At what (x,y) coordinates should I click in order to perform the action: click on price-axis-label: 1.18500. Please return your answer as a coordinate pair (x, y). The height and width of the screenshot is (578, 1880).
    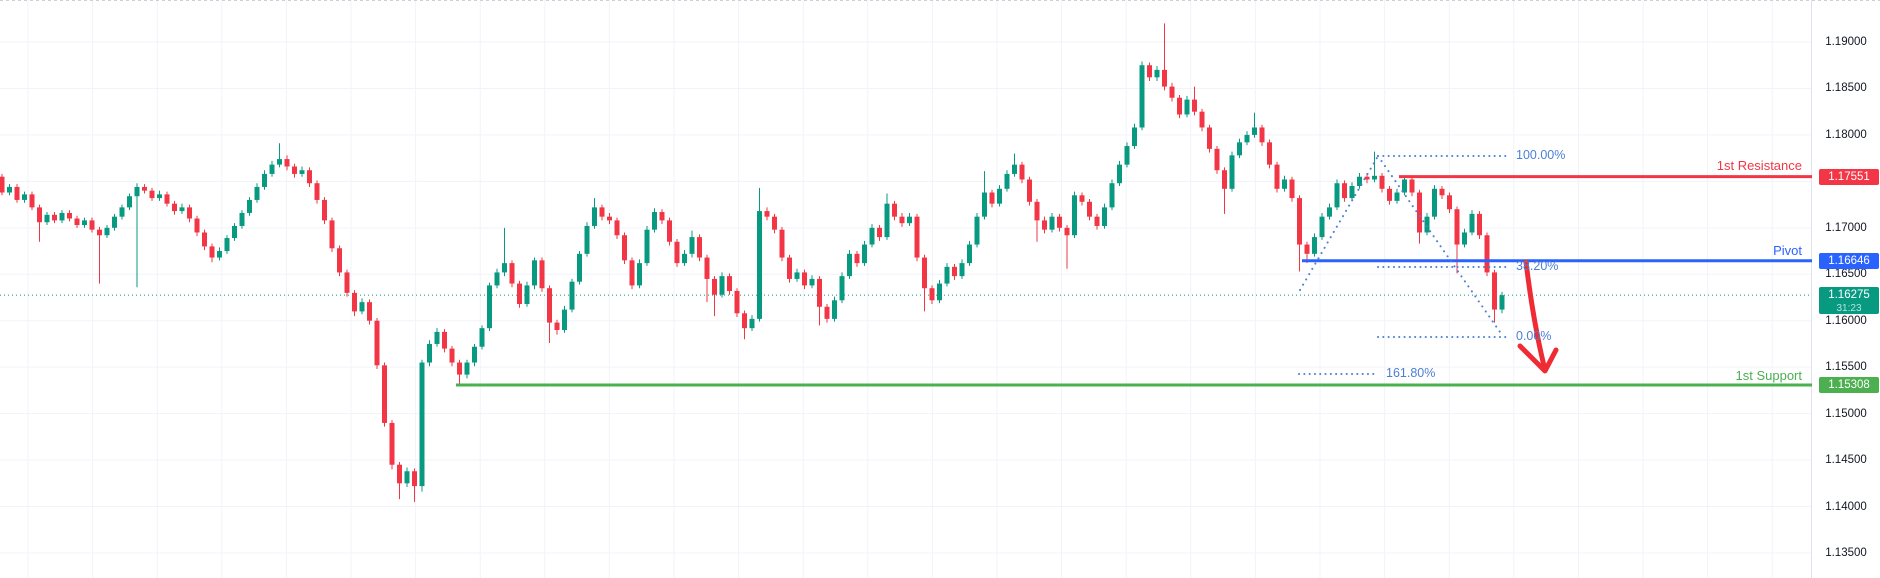
    Looking at the image, I should click on (1846, 88).